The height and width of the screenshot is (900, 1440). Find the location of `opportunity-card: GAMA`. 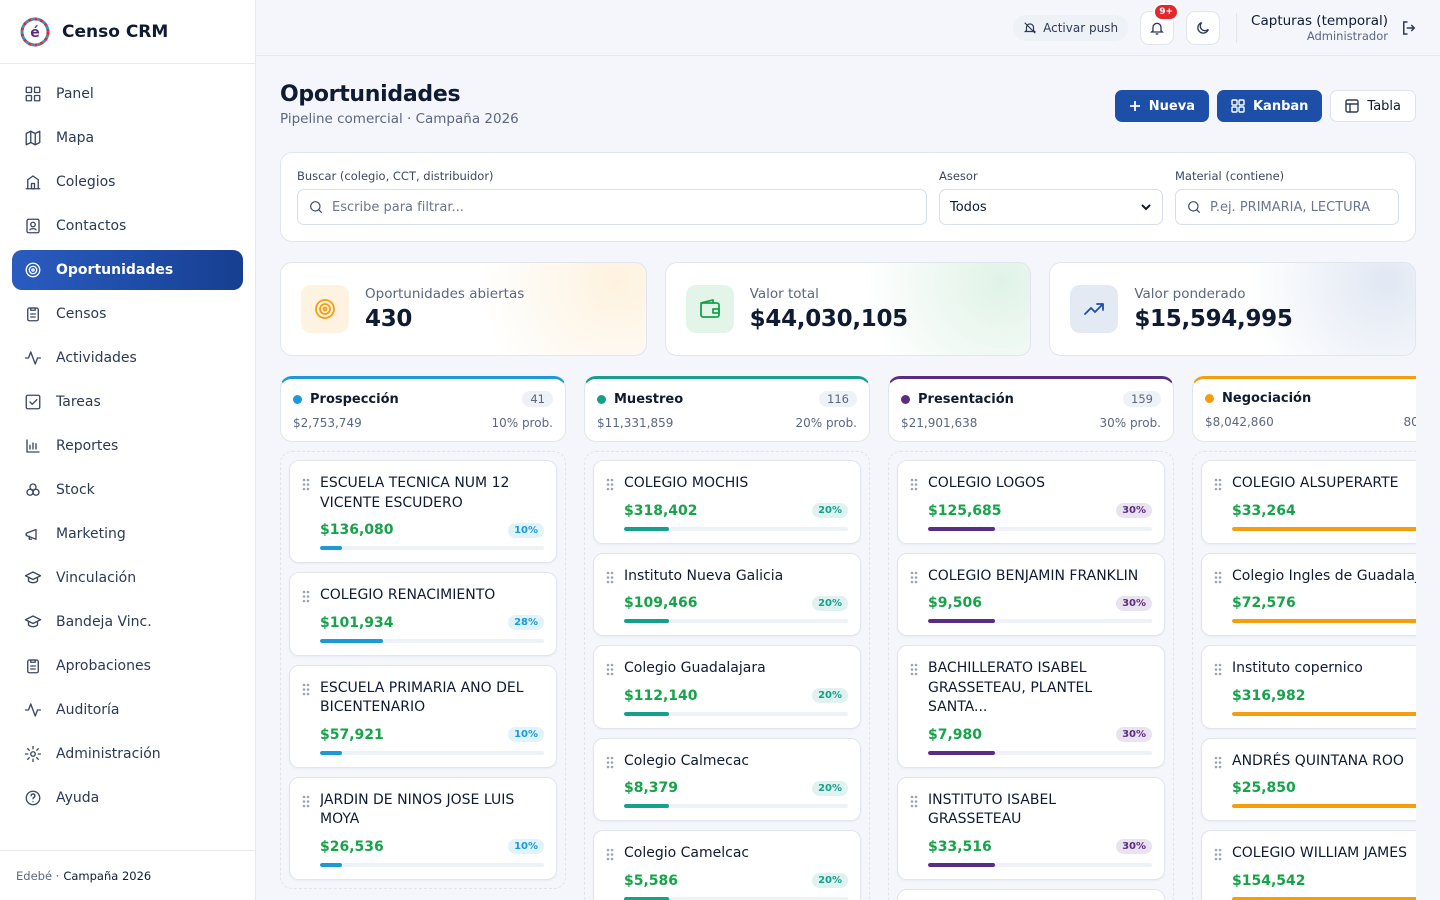

opportunity-card: GAMA is located at coordinates (1031, 894).